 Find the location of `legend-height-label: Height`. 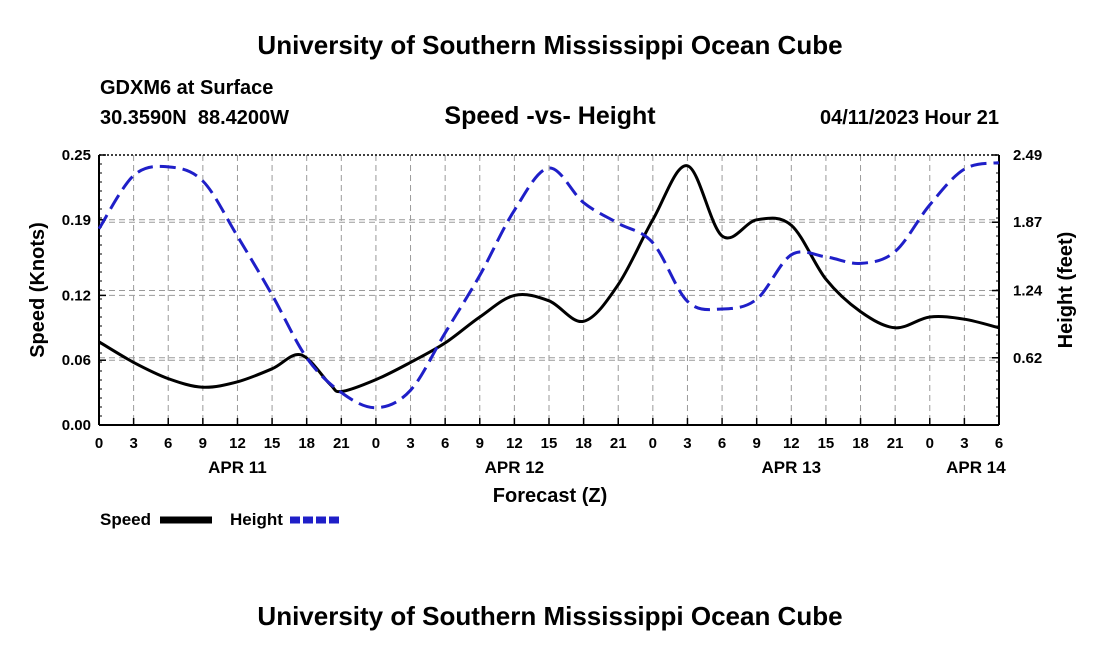

legend-height-label: Height is located at coordinates (256, 519).